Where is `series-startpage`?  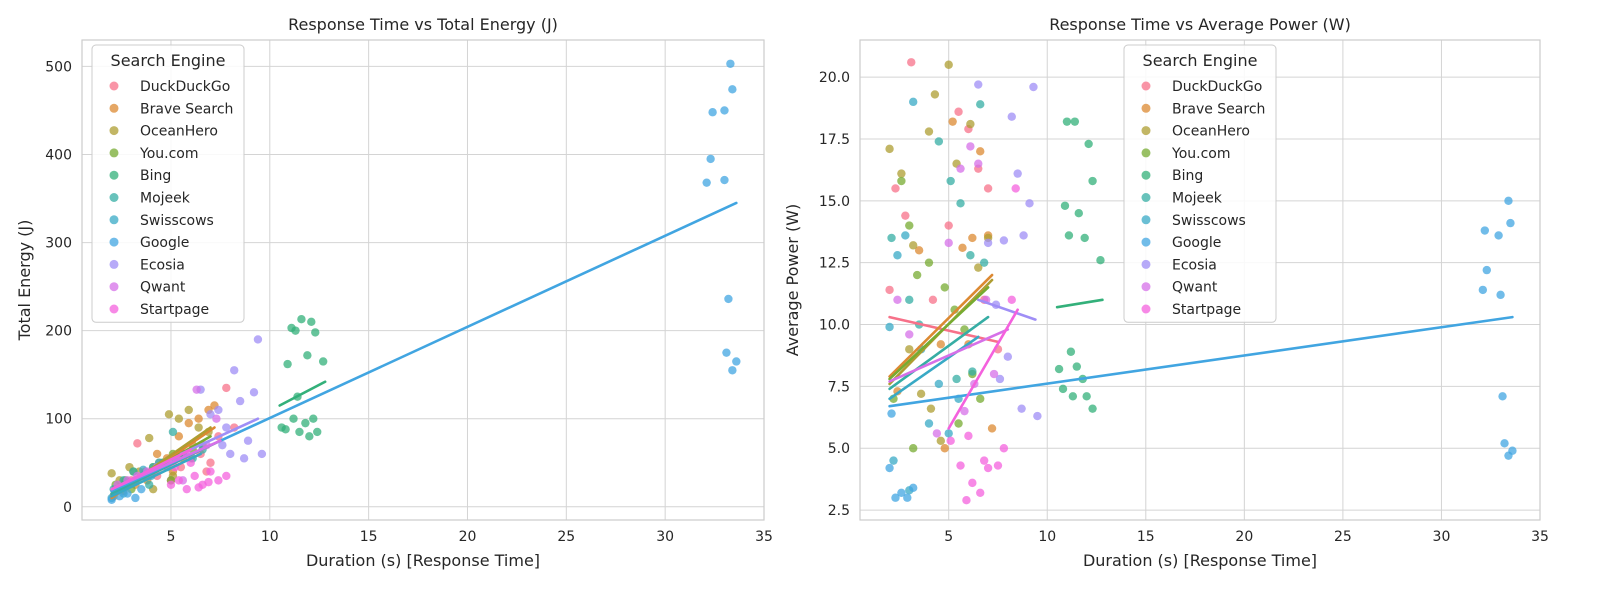 series-startpage is located at coordinates (983, 344).